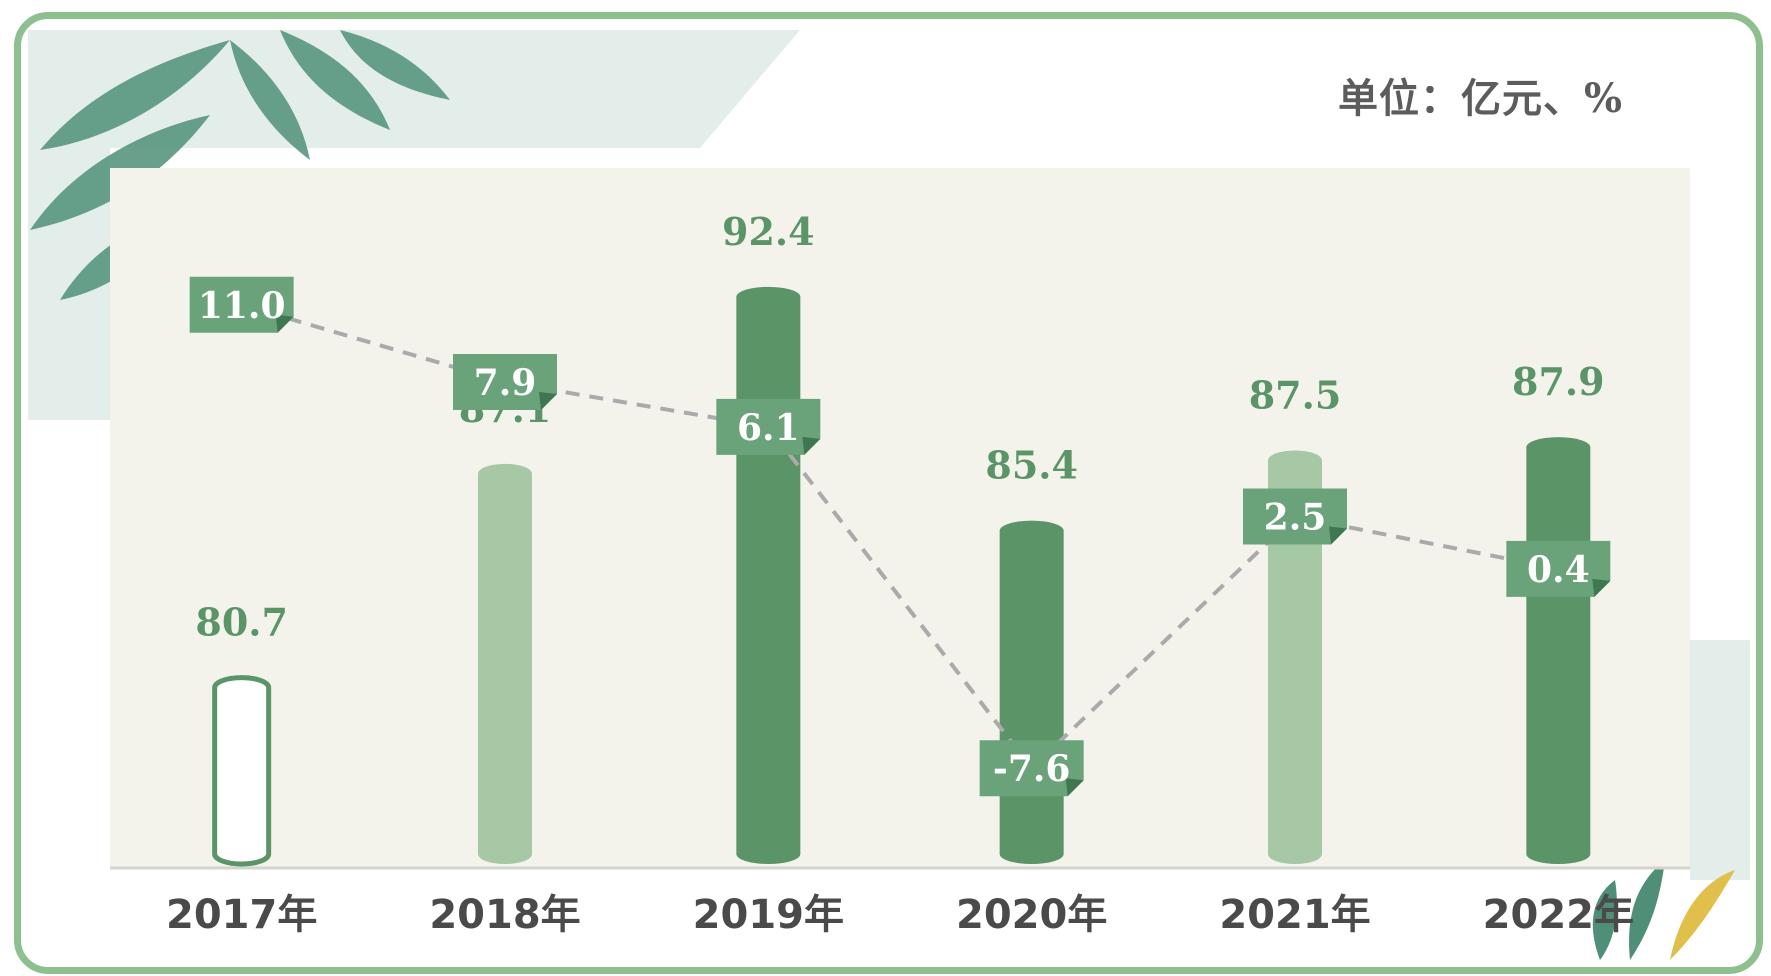 The height and width of the screenshot is (976, 1771). What do you see at coordinates (1558, 915) in the screenshot?
I see `x-tick-label: 2022年` at bounding box center [1558, 915].